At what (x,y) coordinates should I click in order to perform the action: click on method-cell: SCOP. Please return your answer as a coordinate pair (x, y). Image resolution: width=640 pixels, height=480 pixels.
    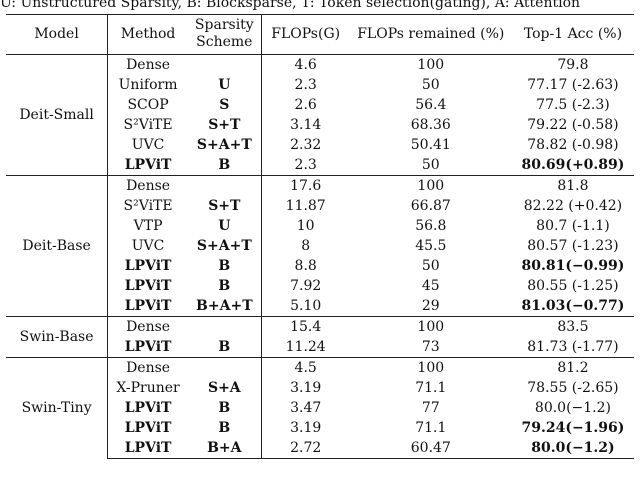
    Looking at the image, I should click on (148, 104).